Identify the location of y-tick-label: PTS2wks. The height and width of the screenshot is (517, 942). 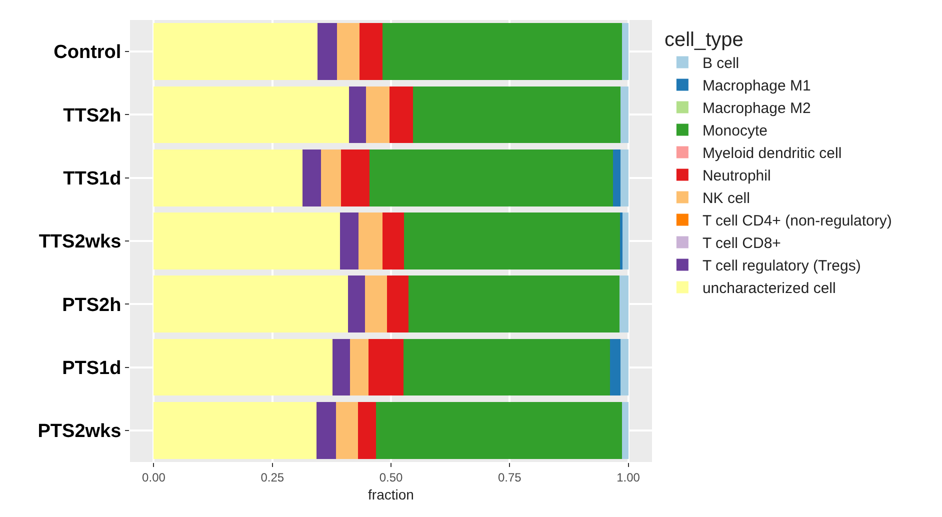
(80, 431).